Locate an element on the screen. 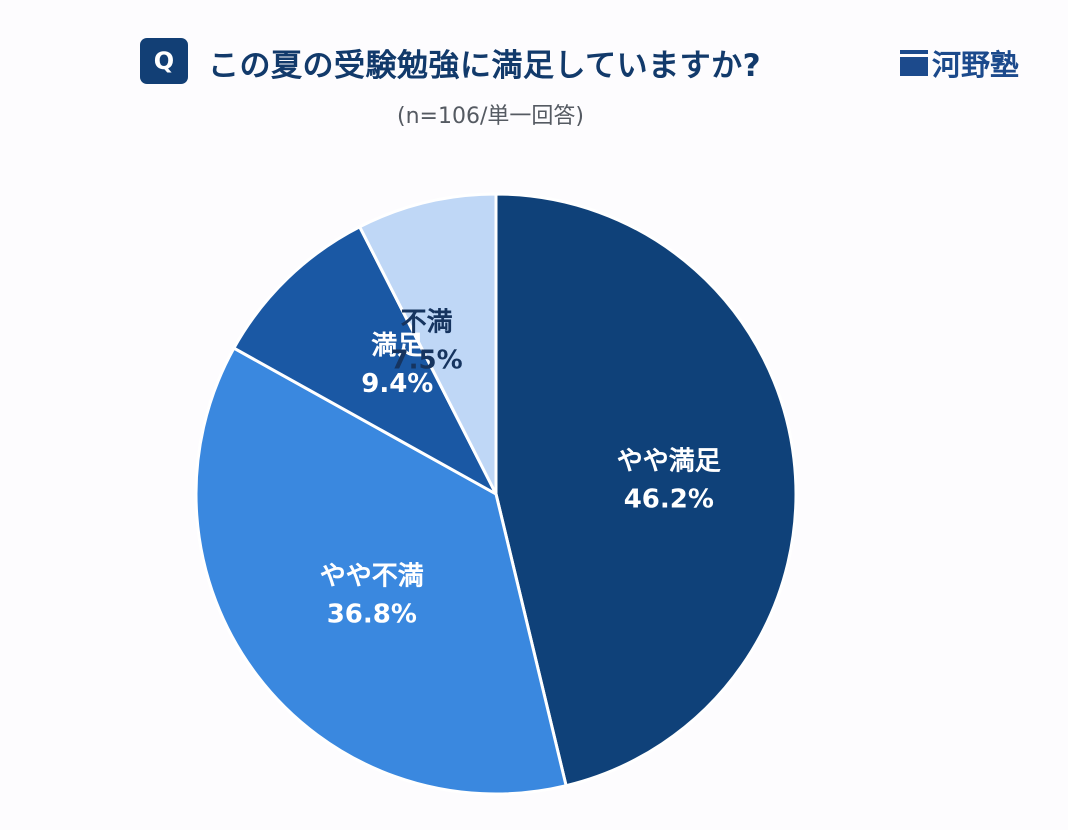 The width and height of the screenshot is (1068, 830). slice-value-label: 36.8% is located at coordinates (372, 614).